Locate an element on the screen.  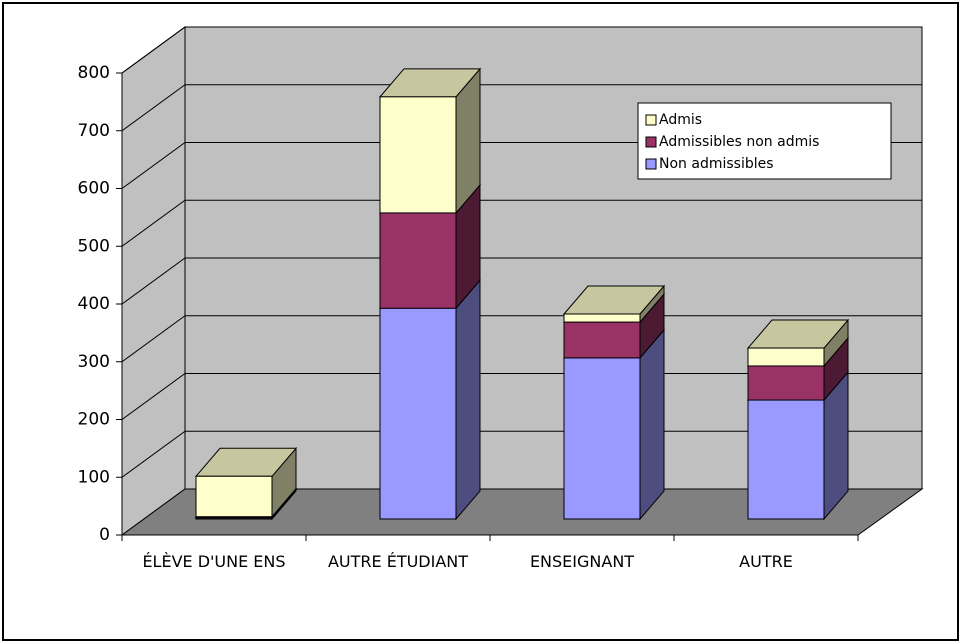
x-tick-label: ENSEIGNANT is located at coordinates (582, 561).